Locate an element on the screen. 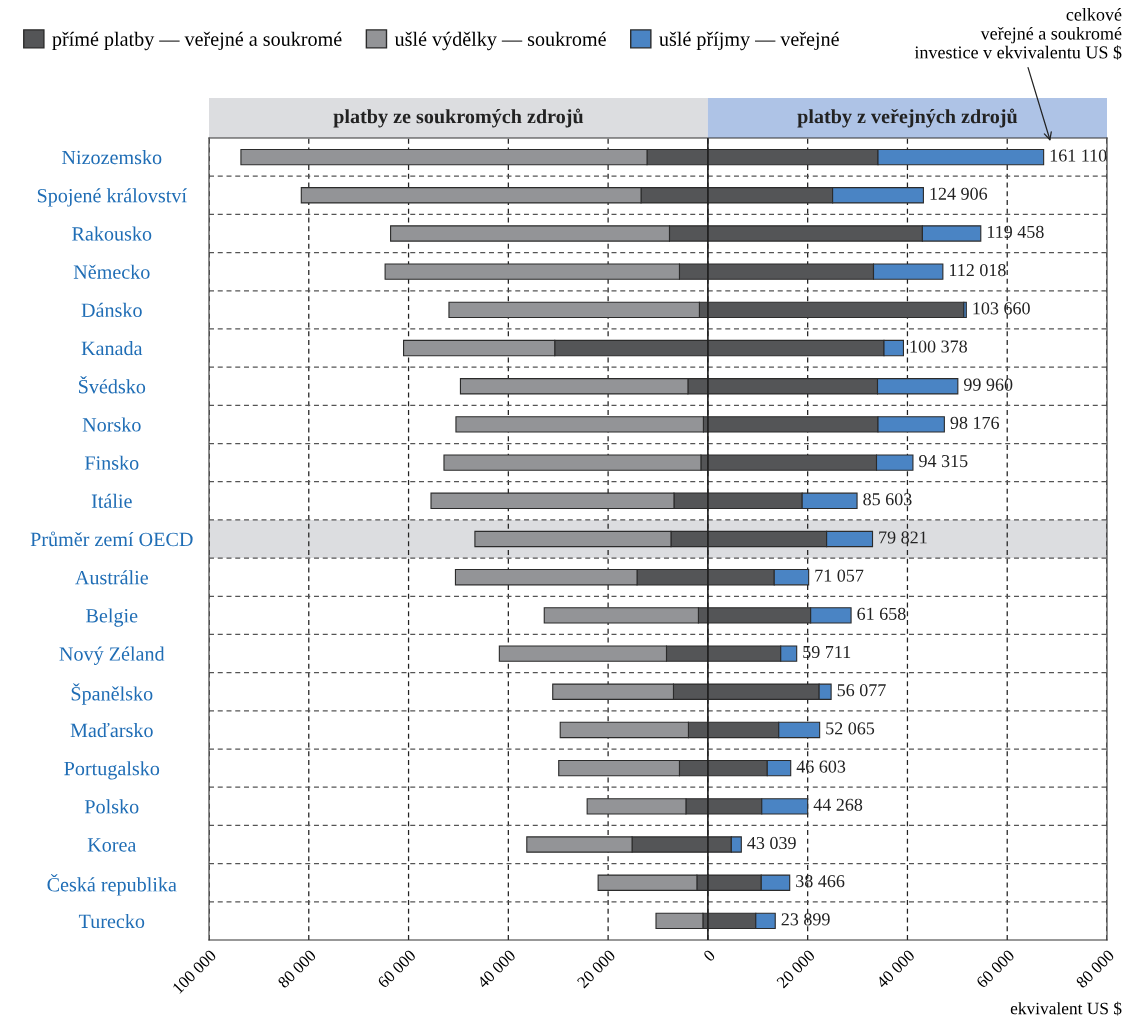 The image size is (1126, 1023). annotation: 85 603 is located at coordinates (887, 499).